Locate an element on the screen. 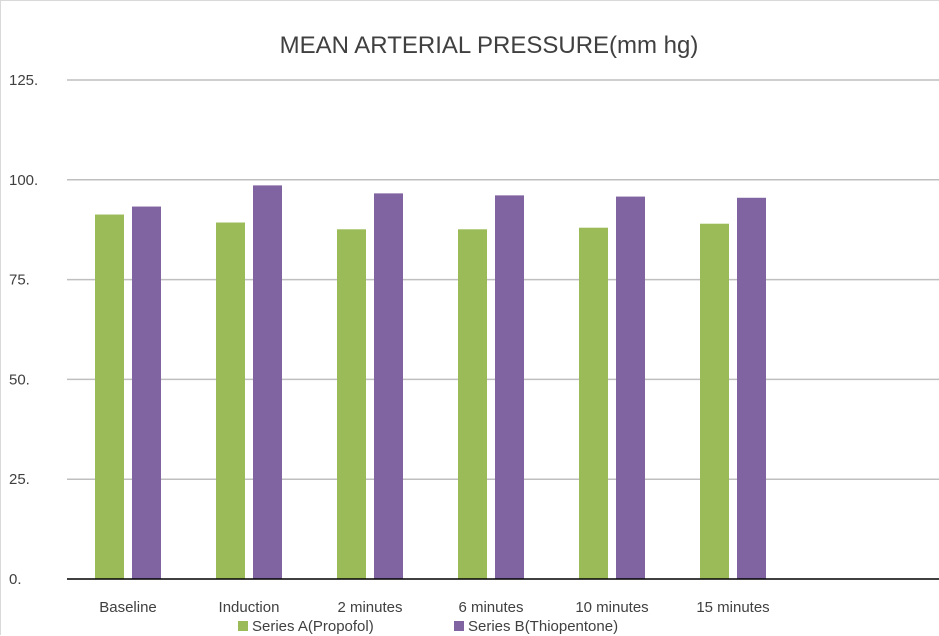 The height and width of the screenshot is (636, 939). bar-series-b-induction is located at coordinates (267, 382).